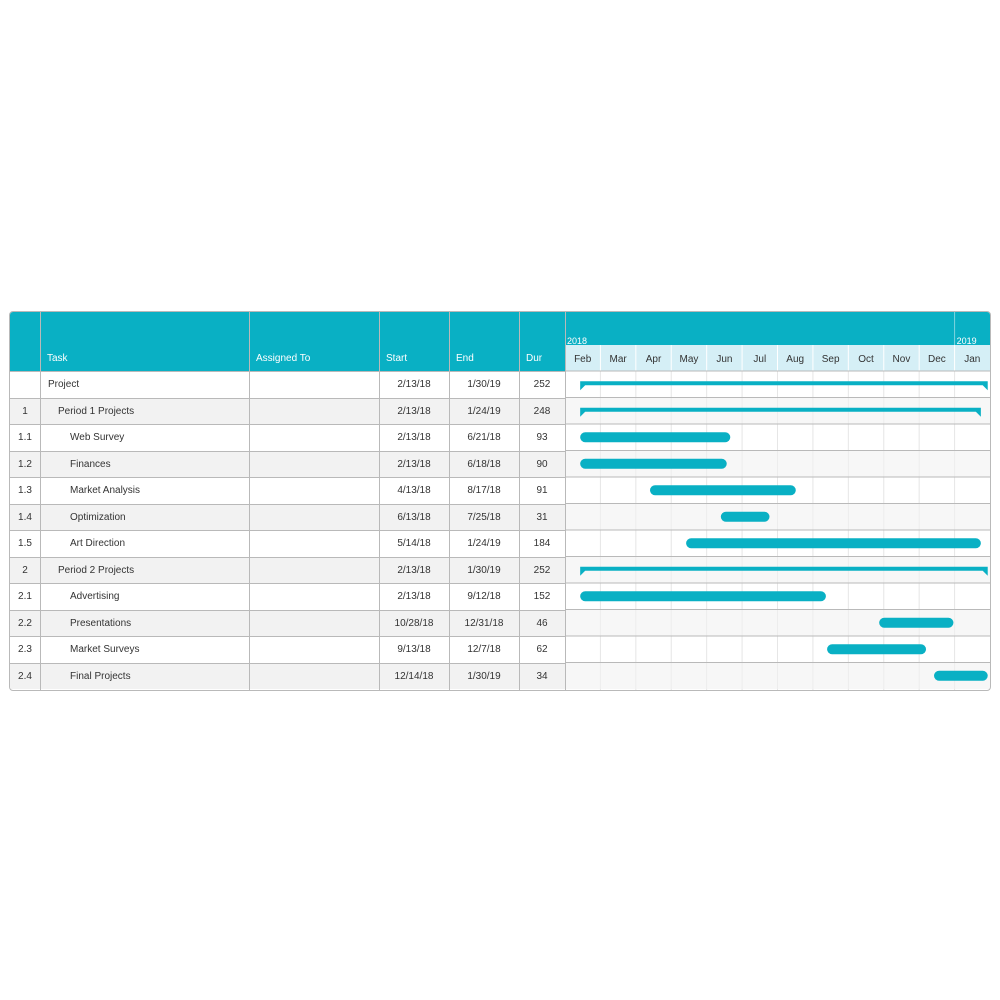  Describe the element at coordinates (397, 358) in the screenshot. I see `header-start-label: Start` at that location.